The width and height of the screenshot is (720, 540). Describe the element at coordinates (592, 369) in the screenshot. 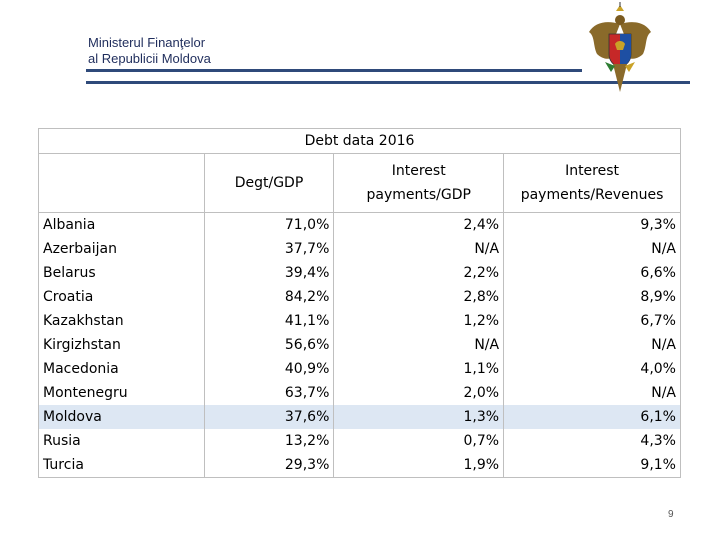

I see `interest-revenues-cell: 4,0%` at that location.